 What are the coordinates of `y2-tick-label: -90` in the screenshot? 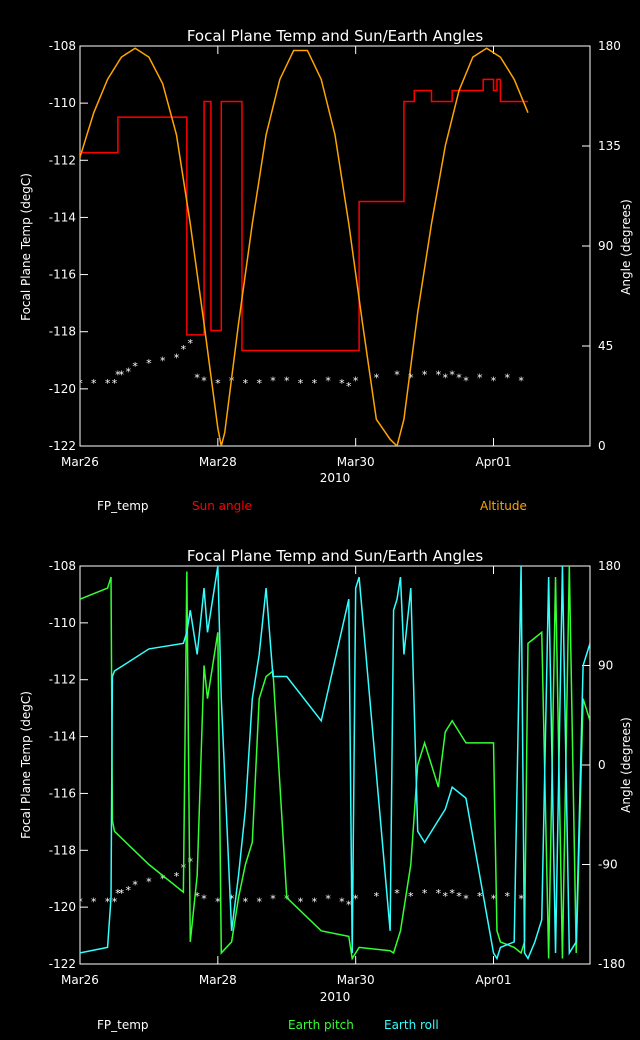 It's located at (608, 865).